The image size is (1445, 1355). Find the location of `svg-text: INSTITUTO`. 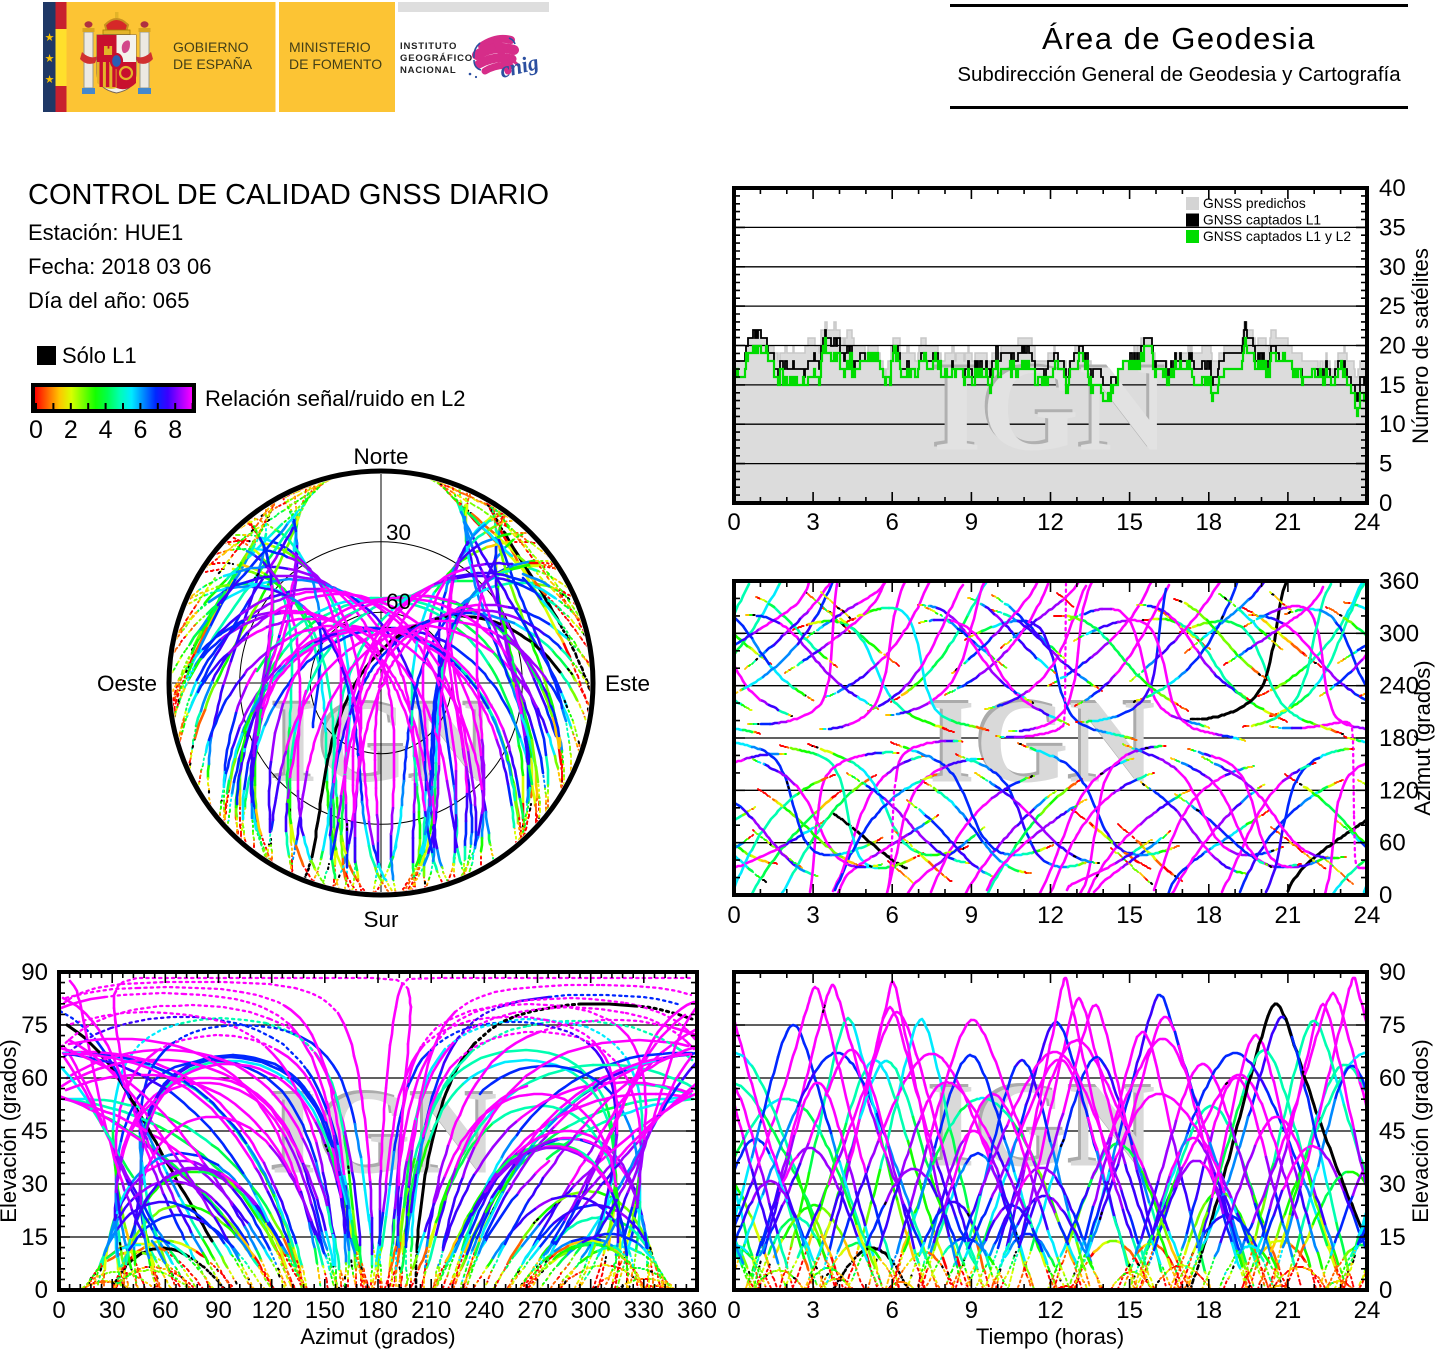

svg-text: INSTITUTO is located at coordinates (428, 46).